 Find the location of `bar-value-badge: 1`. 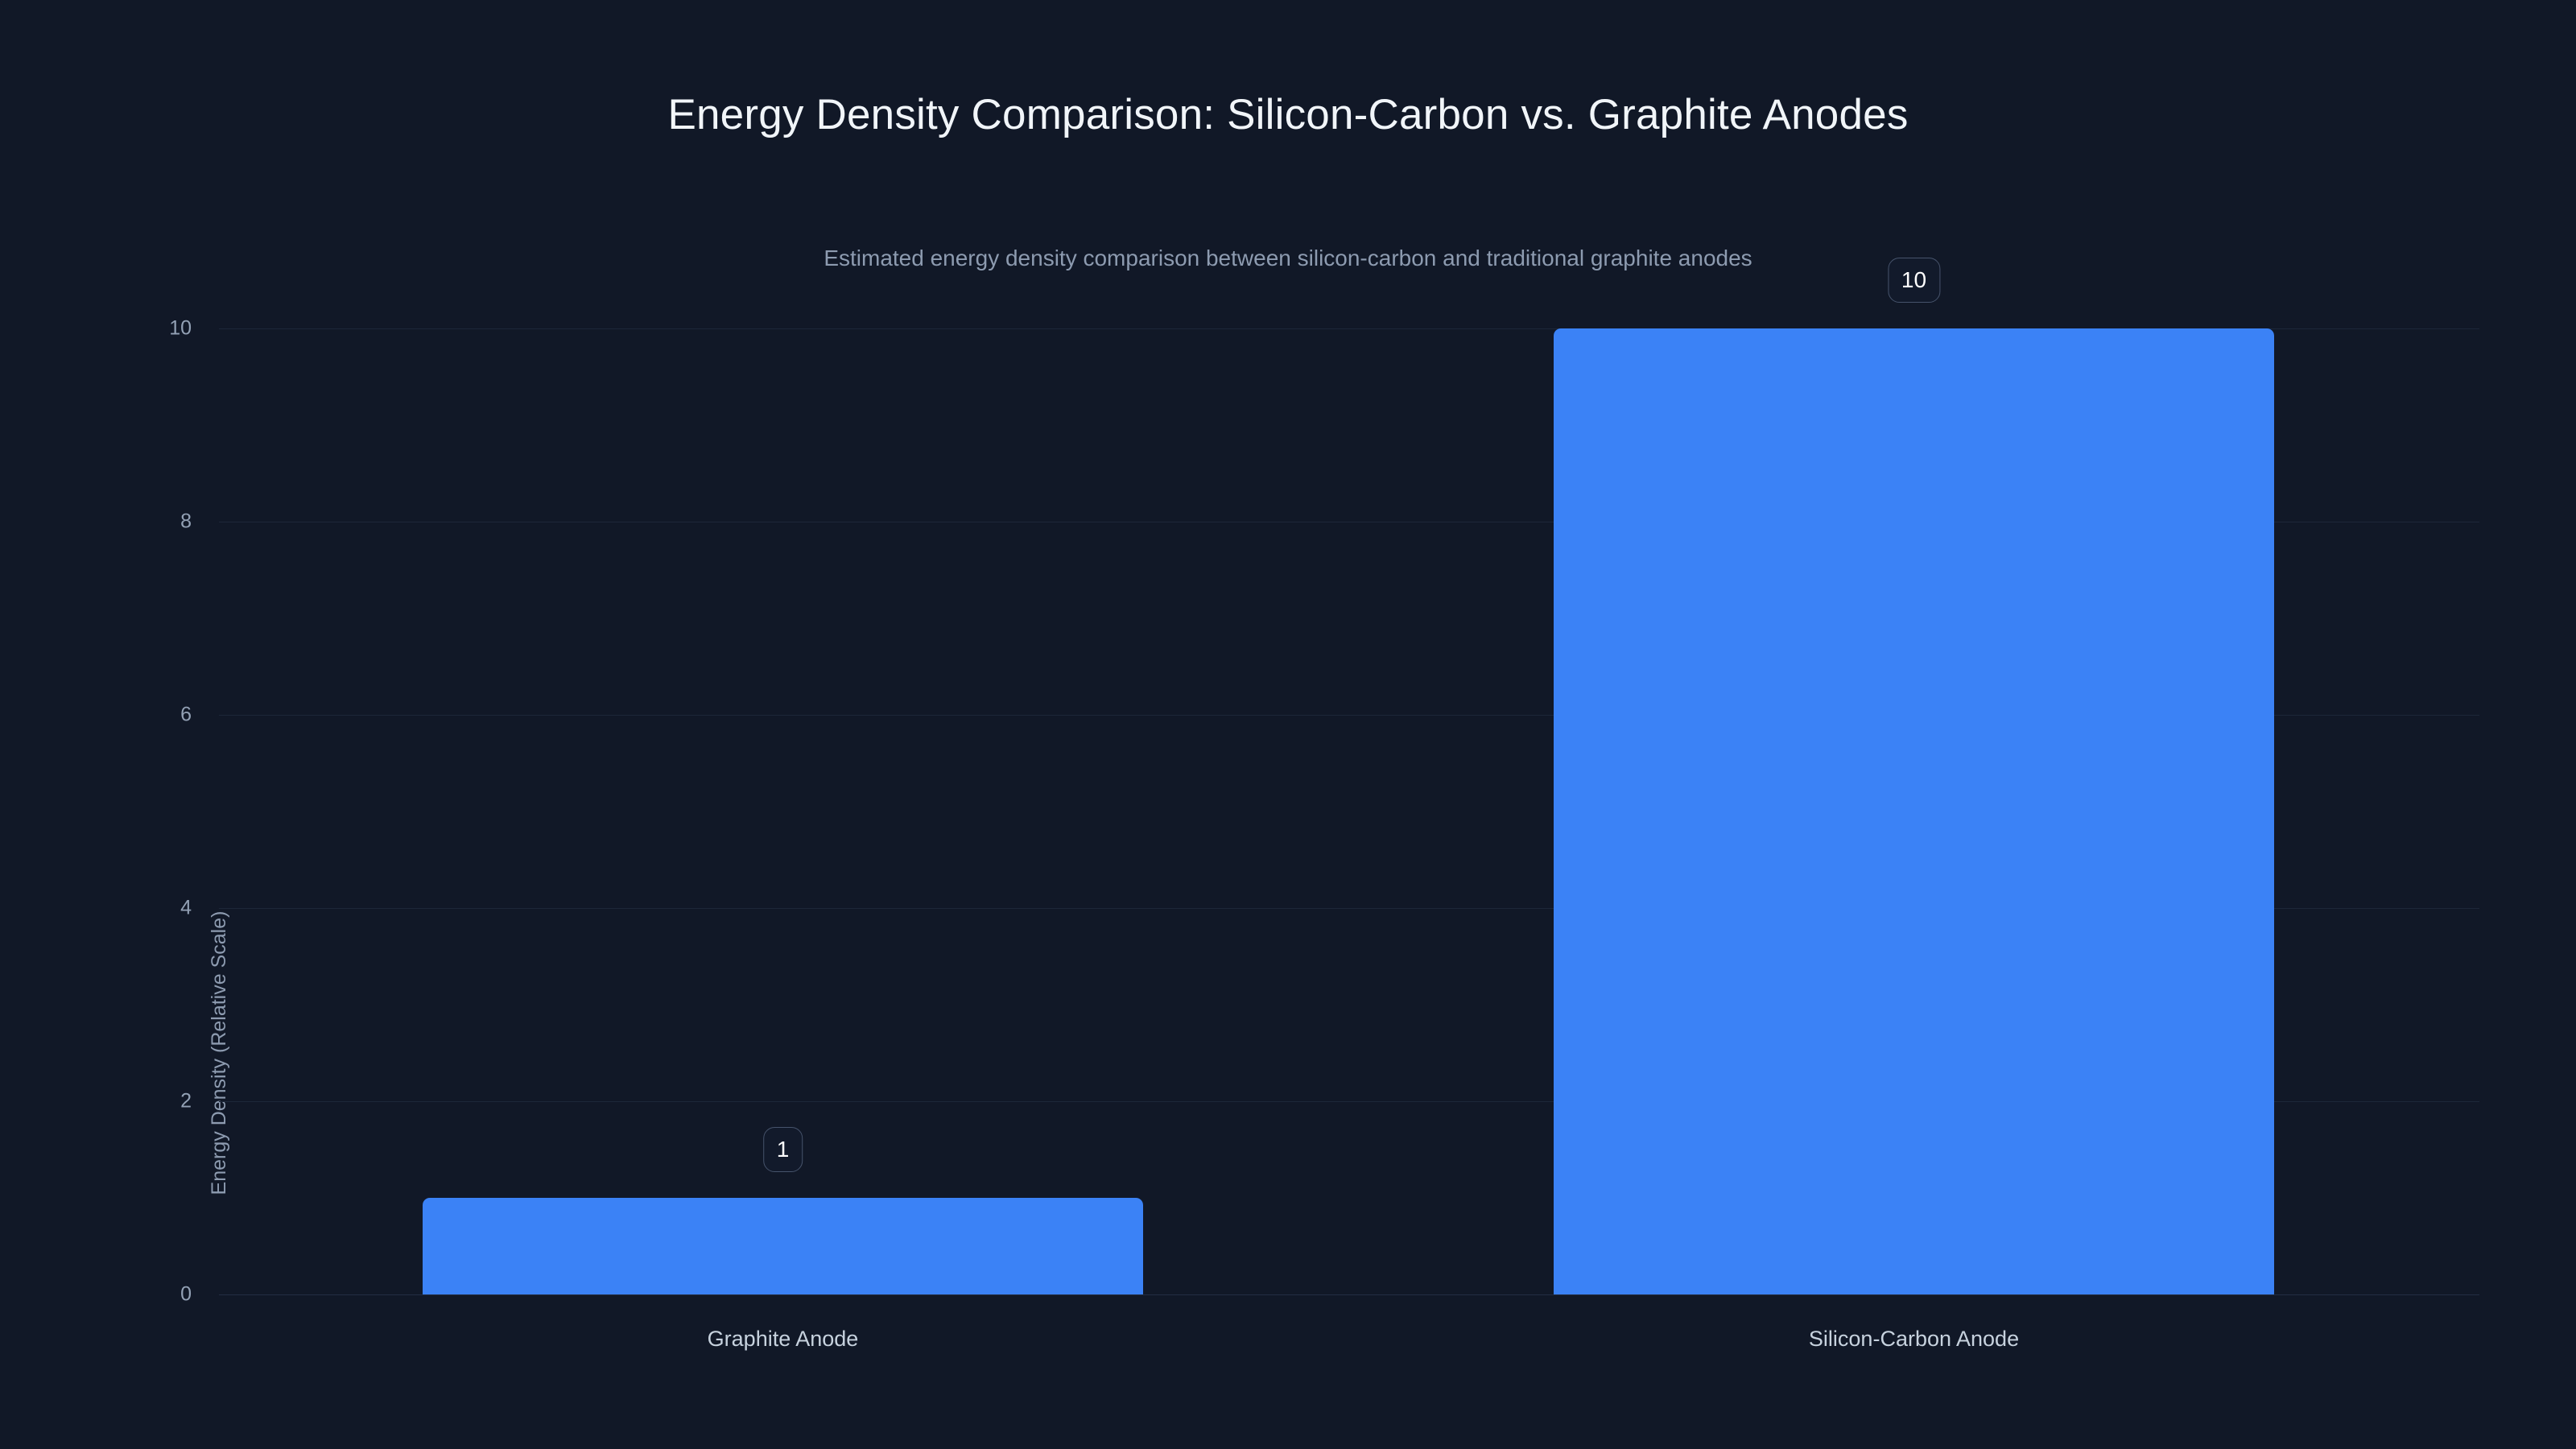

bar-value-badge: 1 is located at coordinates (782, 1149).